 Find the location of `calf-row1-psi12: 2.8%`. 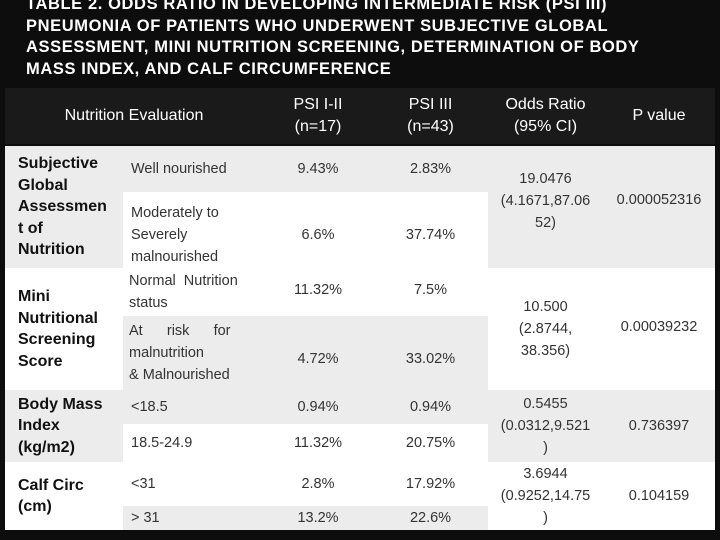

calf-row1-psi12: 2.8% is located at coordinates (318, 484).